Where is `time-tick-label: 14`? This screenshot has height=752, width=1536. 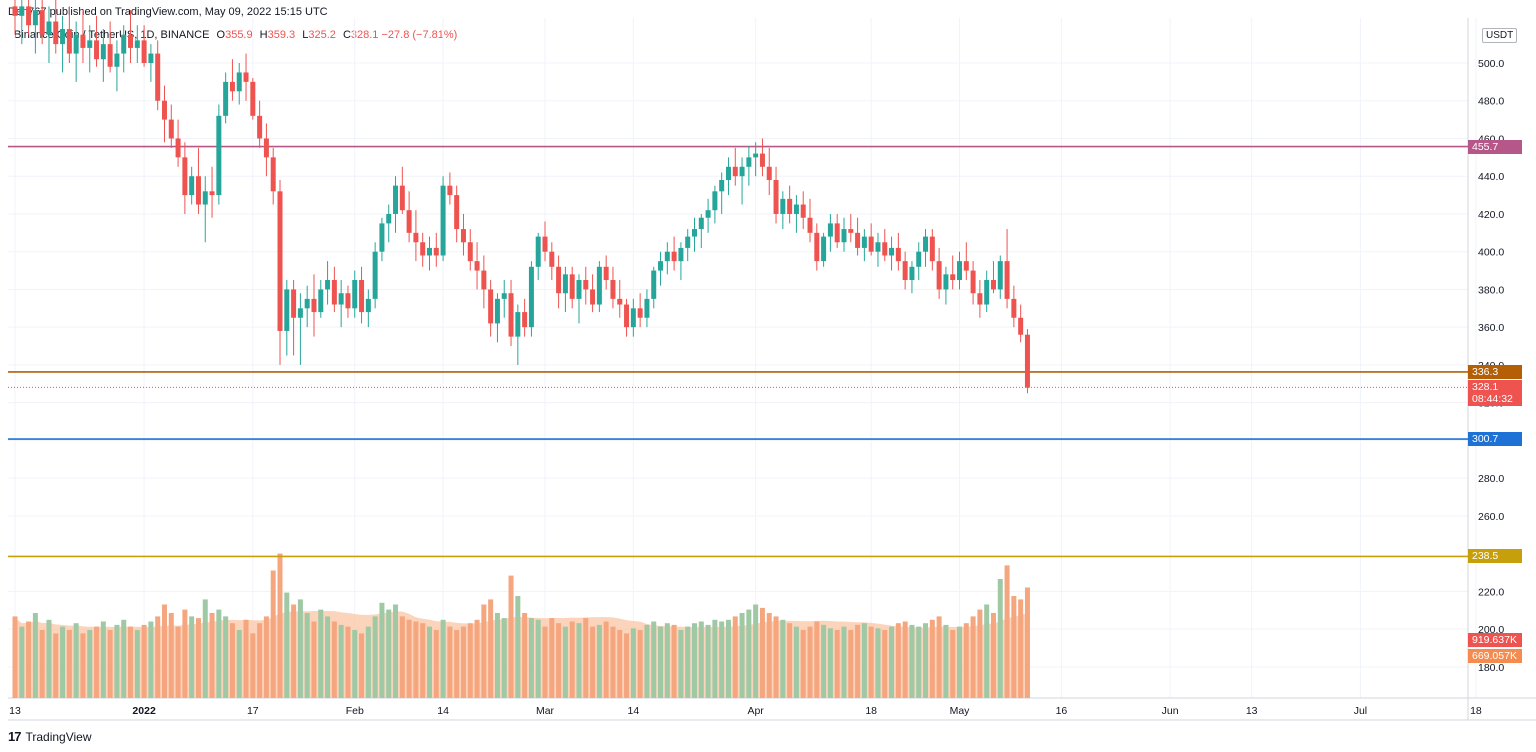 time-tick-label: 14 is located at coordinates (634, 711).